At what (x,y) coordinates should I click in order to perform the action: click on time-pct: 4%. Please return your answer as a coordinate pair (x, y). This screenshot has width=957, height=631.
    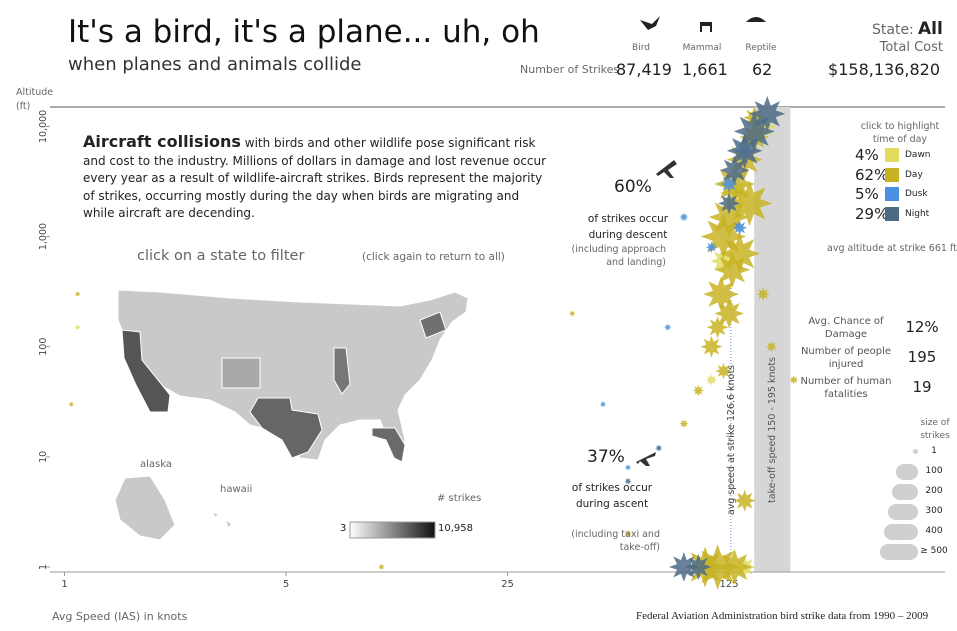
    Looking at the image, I should click on (867, 155).